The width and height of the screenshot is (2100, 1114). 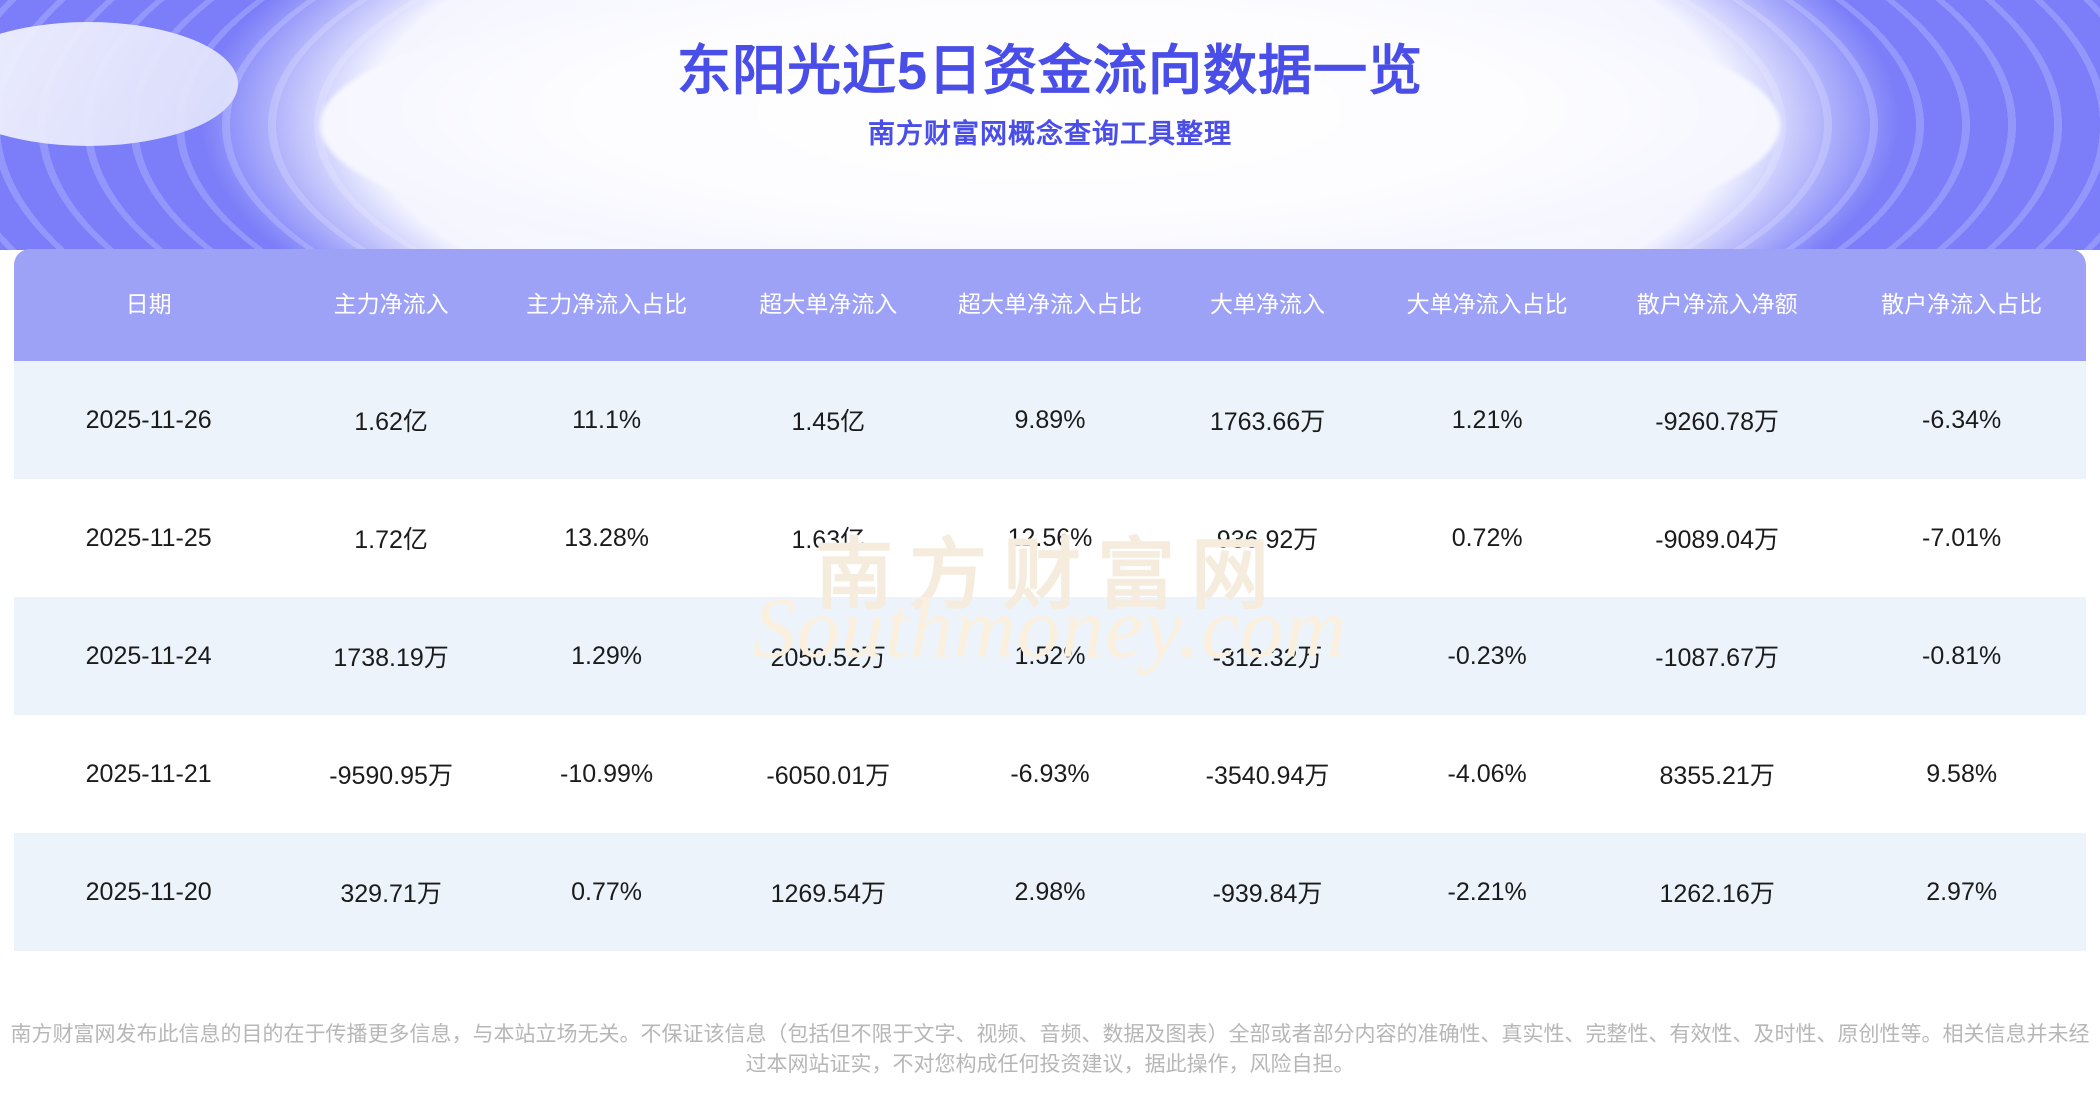 I want to click on column-header-main-net: 主力净流入, so click(x=391, y=305).